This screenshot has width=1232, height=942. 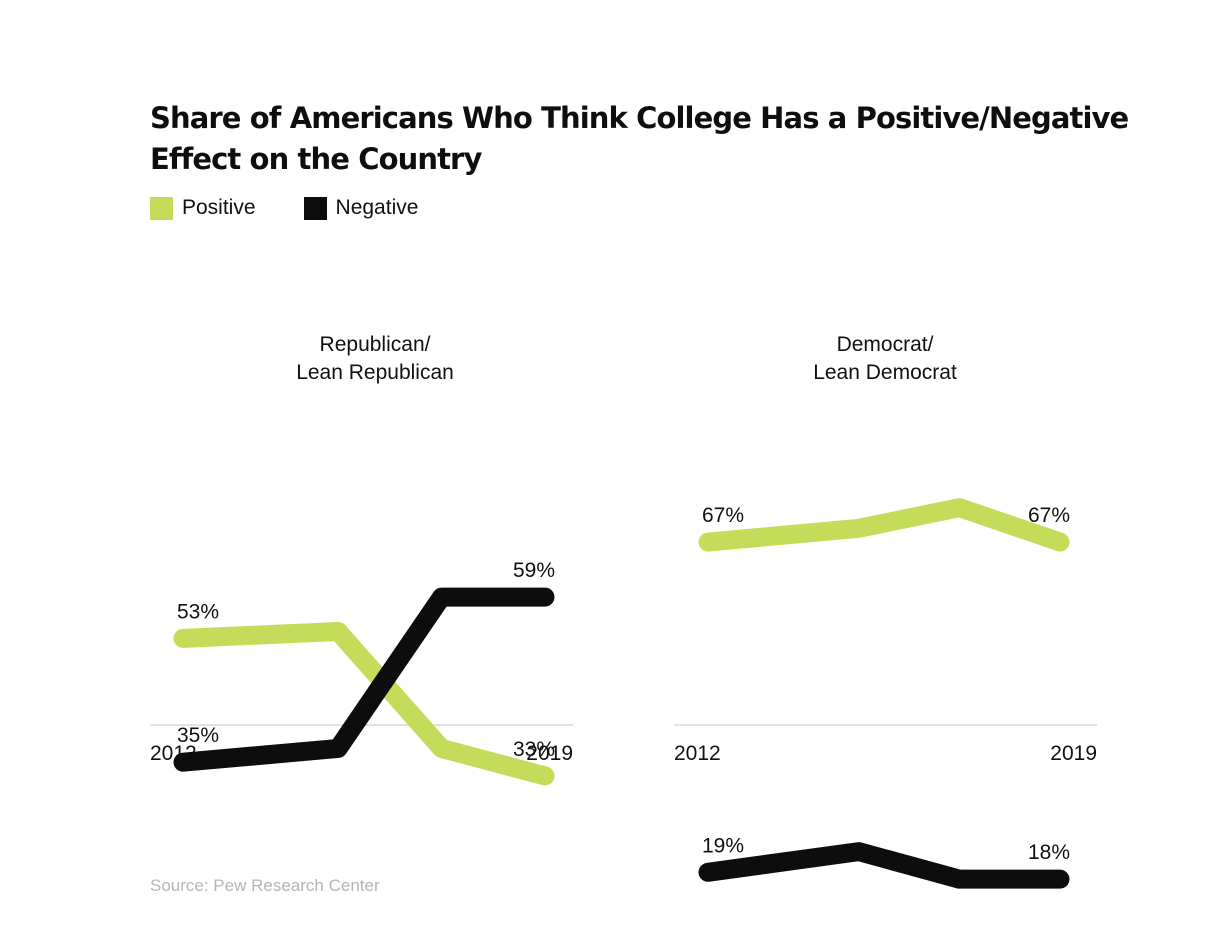 What do you see at coordinates (198, 611) in the screenshot?
I see `data-label-start-positive-republican: 53%` at bounding box center [198, 611].